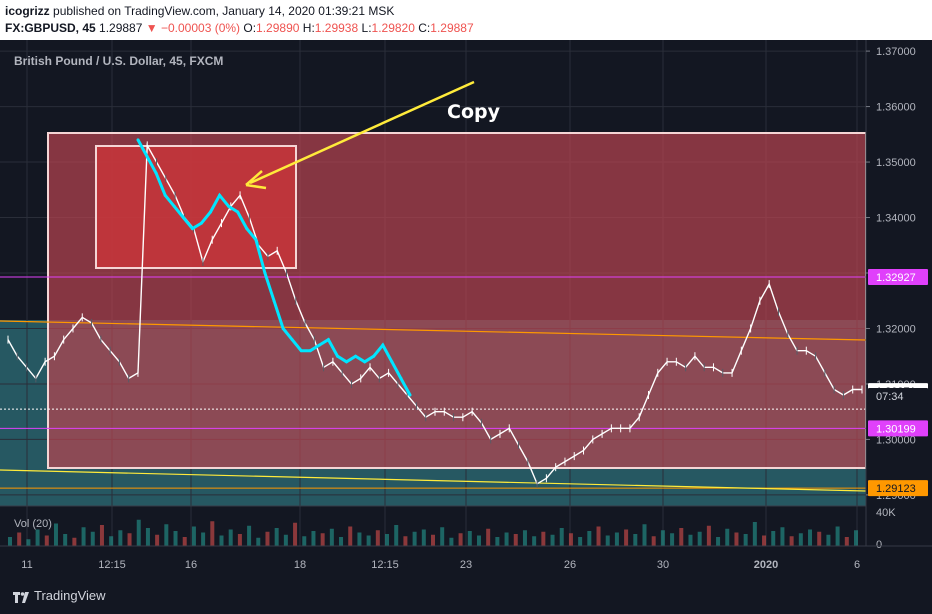  What do you see at coordinates (121, 28) in the screenshot?
I see `last-price: 1.29887` at bounding box center [121, 28].